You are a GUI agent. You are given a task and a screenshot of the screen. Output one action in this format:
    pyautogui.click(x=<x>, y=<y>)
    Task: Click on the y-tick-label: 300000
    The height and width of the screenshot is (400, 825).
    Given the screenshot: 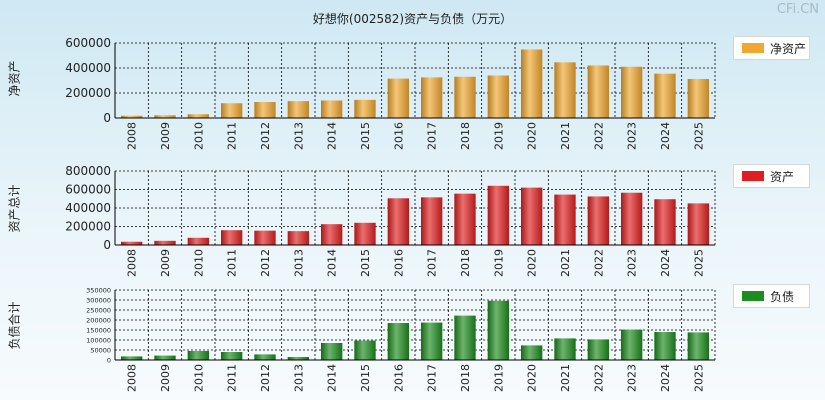 What is the action you would take?
    pyautogui.click(x=98, y=300)
    